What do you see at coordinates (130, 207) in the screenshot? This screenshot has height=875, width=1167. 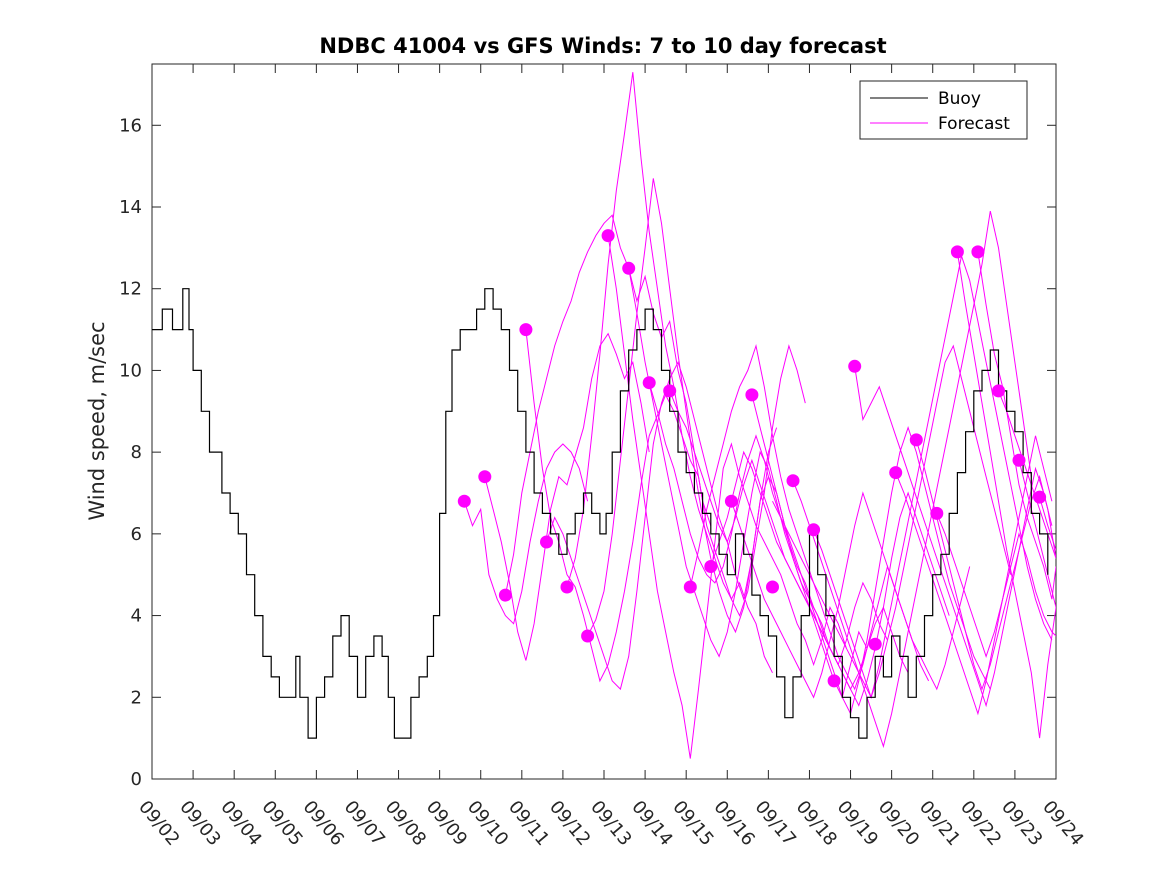 I see `y-tick-label: 14` at bounding box center [130, 207].